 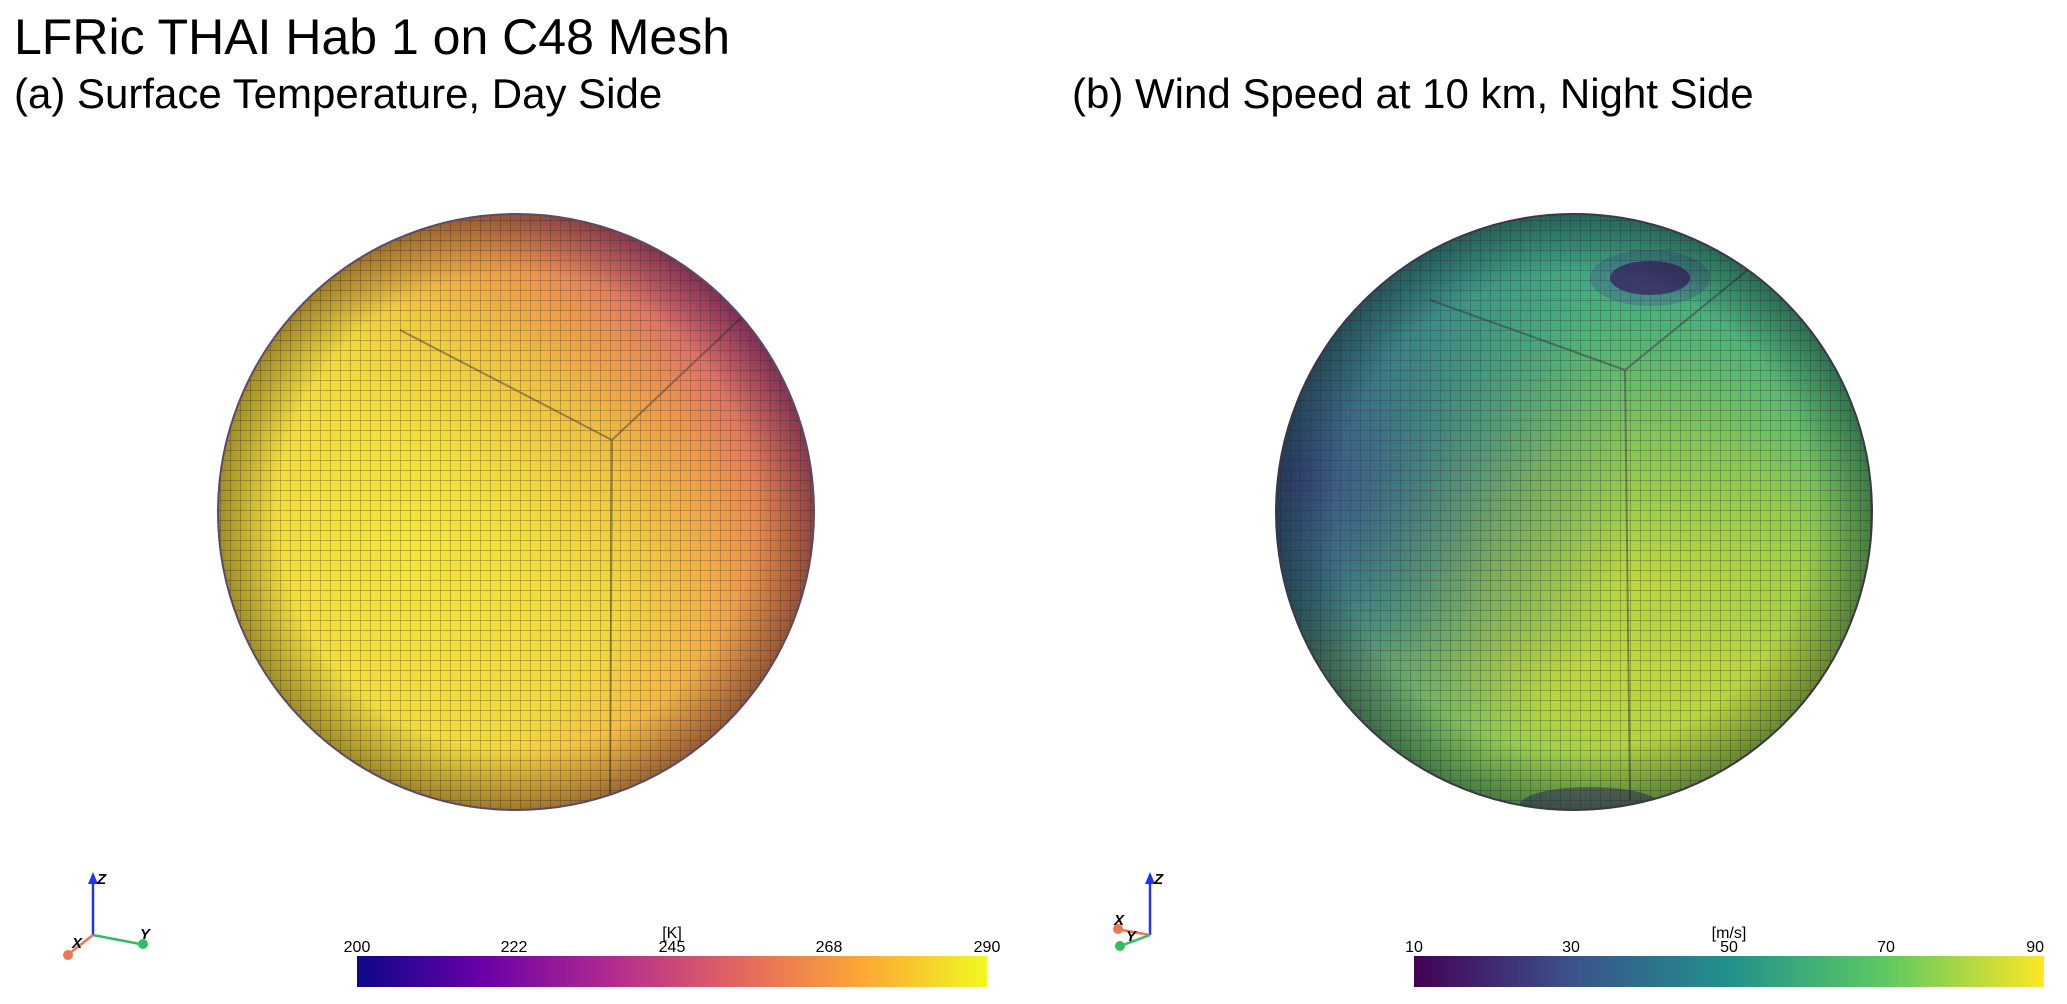 What do you see at coordinates (1571, 947) in the screenshot?
I see `panel-b-colorbar-tick: 30` at bounding box center [1571, 947].